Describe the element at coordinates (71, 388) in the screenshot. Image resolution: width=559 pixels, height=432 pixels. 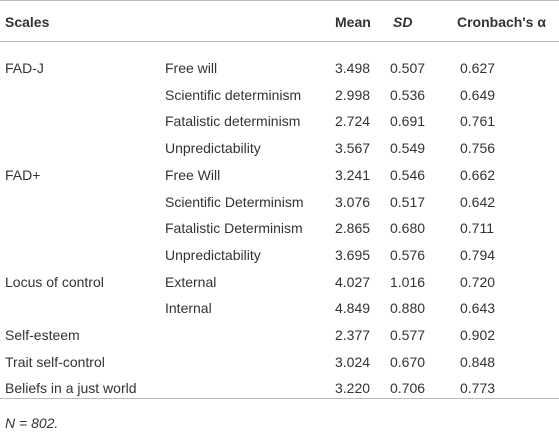
I see `scale-name: Beliefs in a just world` at that location.